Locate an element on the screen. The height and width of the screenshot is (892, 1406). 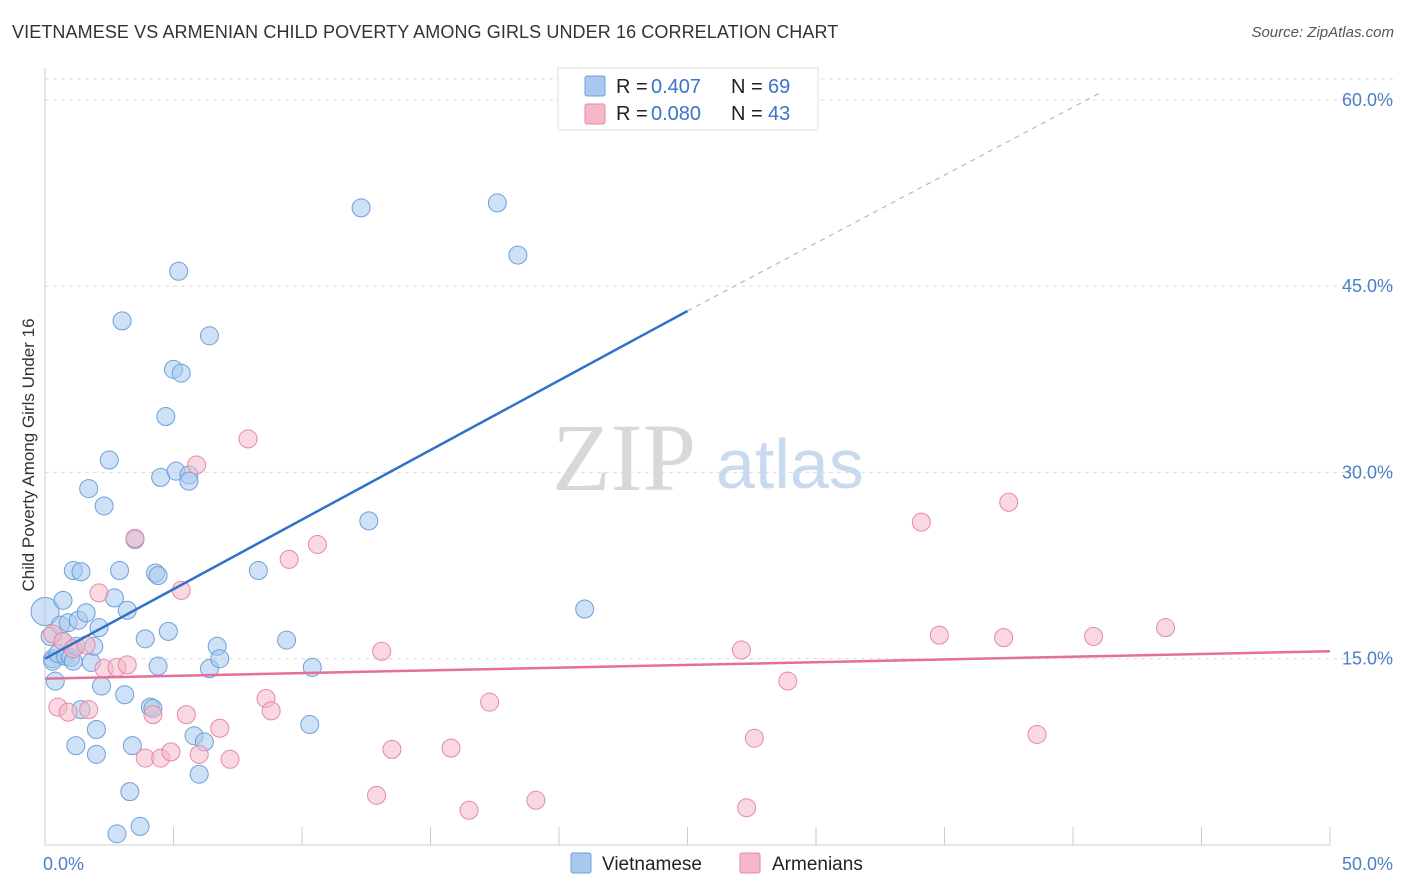
bottom-legend: Vietnamese Armenians is located at coordinates (716, 863).